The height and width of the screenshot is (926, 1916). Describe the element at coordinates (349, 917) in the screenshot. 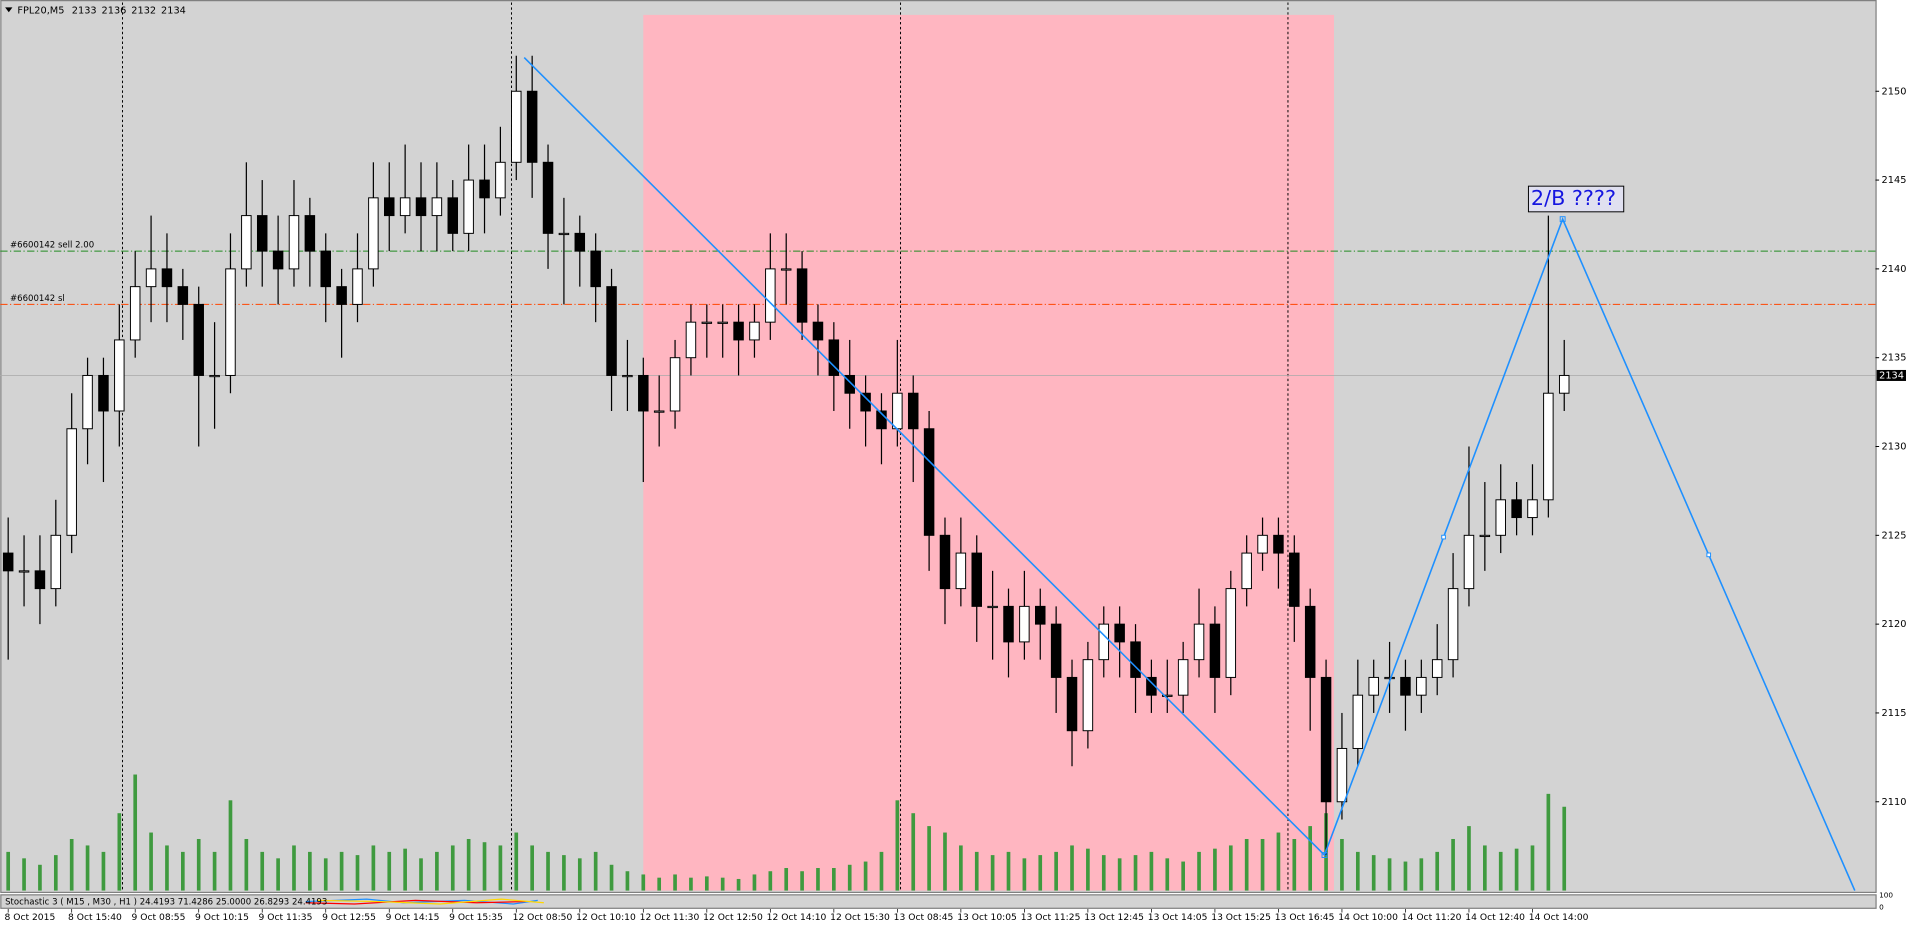

I see `x-tick-label: 9 Oct 12:55` at that location.